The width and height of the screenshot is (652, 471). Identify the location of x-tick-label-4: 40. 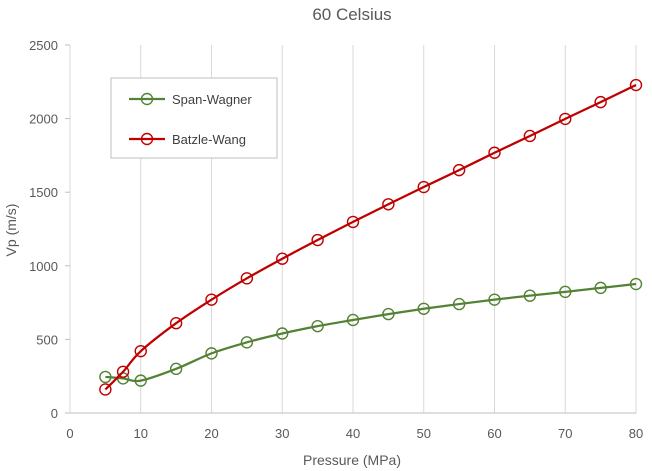
(353, 433).